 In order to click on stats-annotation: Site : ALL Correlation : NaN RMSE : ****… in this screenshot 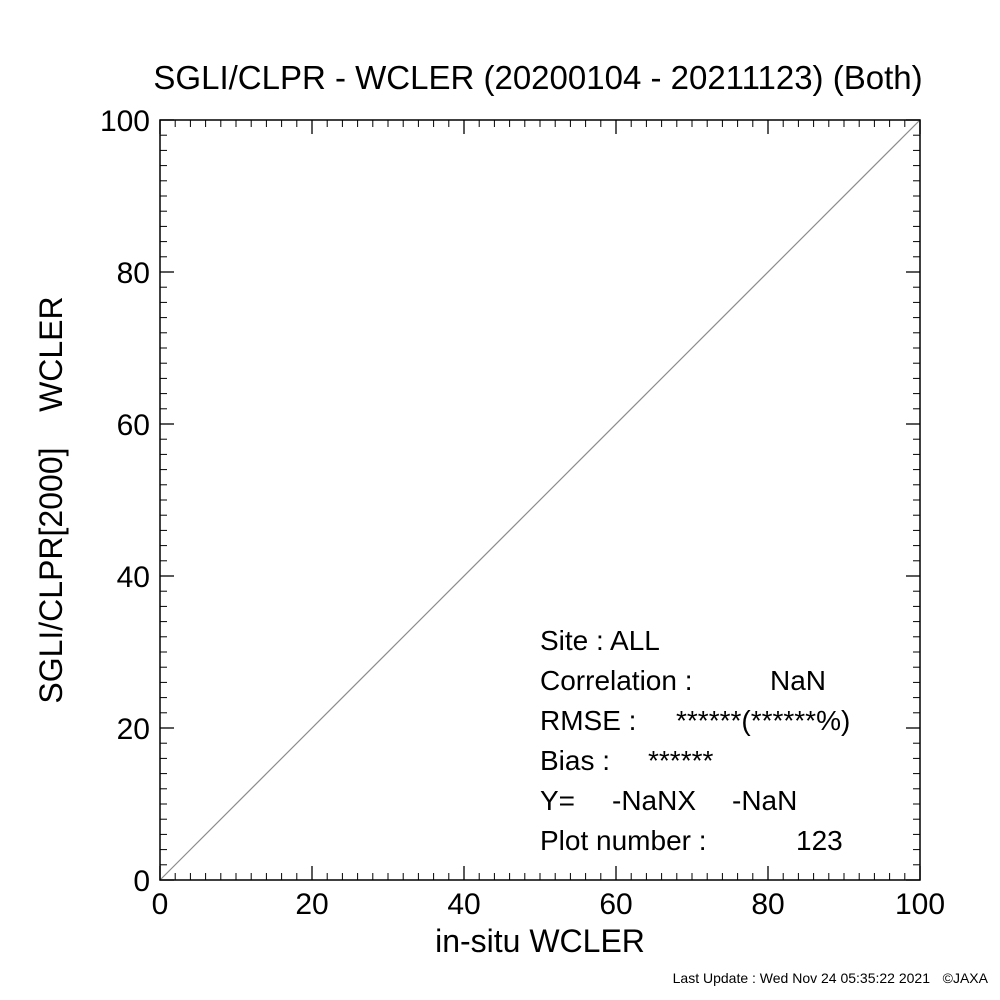, I will do `click(695, 740)`.